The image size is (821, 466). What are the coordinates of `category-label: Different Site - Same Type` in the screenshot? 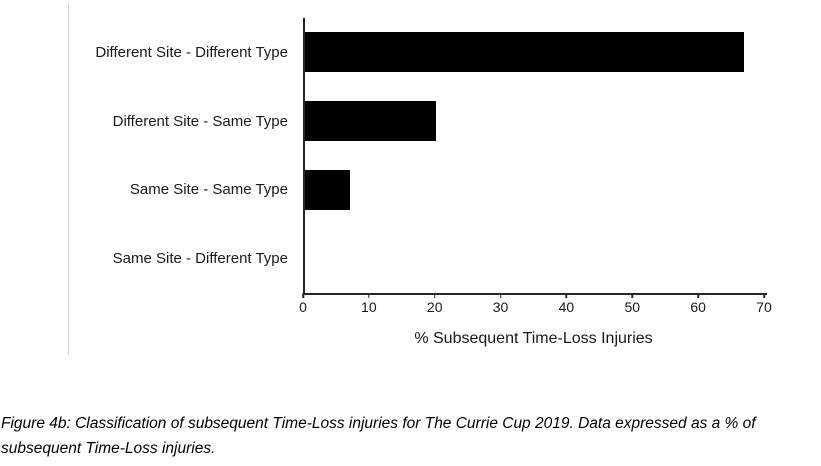 It's located at (200, 121).